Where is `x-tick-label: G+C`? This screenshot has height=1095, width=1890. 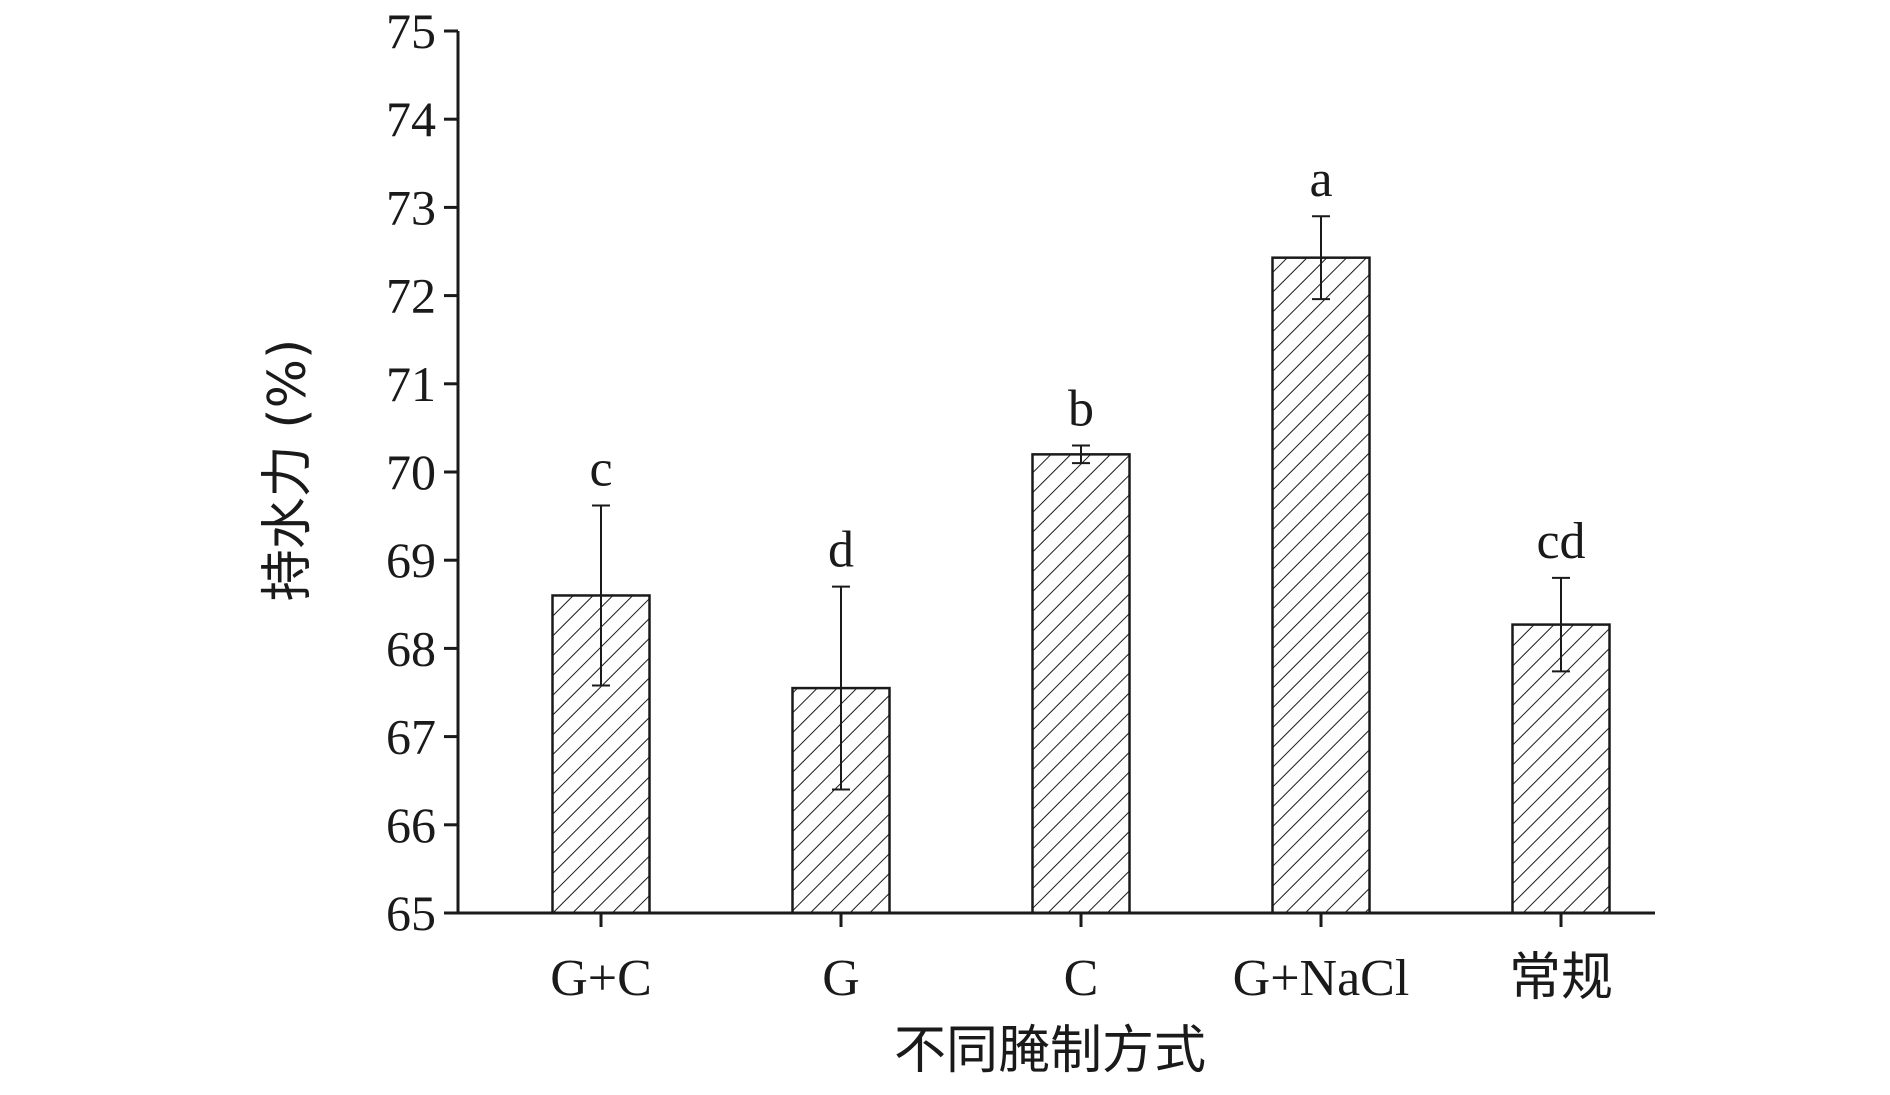
x-tick-label: G+C is located at coordinates (601, 978).